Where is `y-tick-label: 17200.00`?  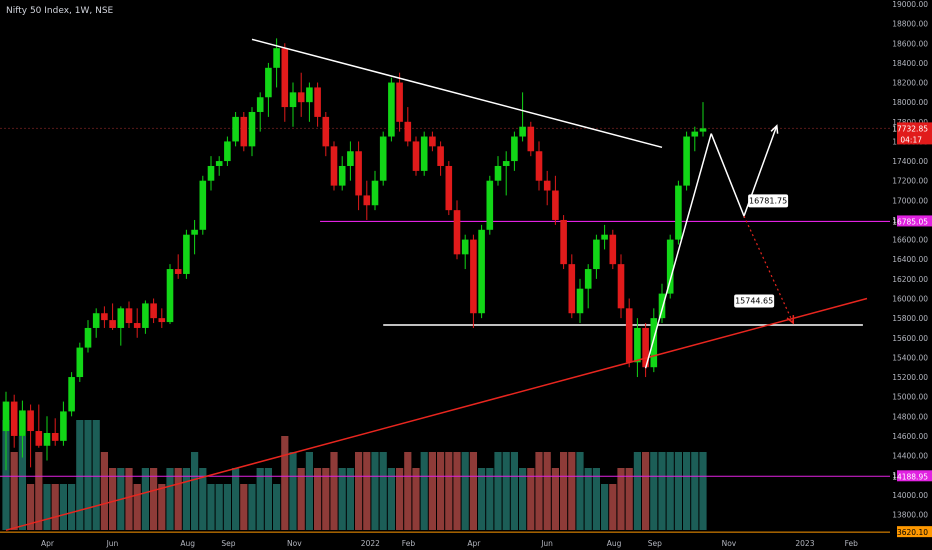
y-tick-label: 17200.00 is located at coordinates (910, 181).